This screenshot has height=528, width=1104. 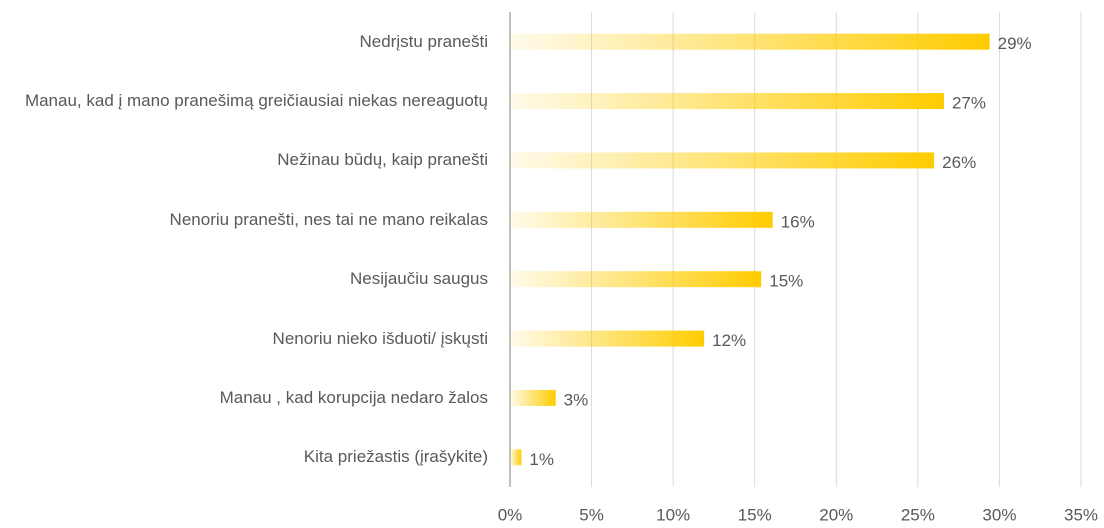 I want to click on x-tick-label: 35%, so click(x=1081, y=514).